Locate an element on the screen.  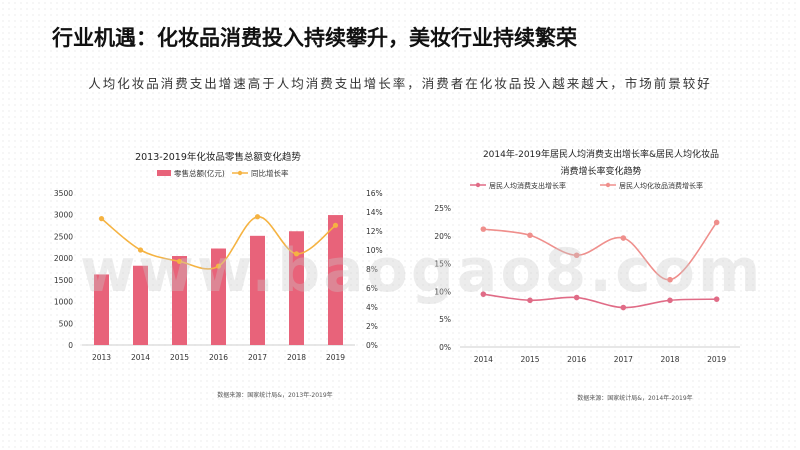
y-left-tick-label: 2000 is located at coordinates (63, 258).